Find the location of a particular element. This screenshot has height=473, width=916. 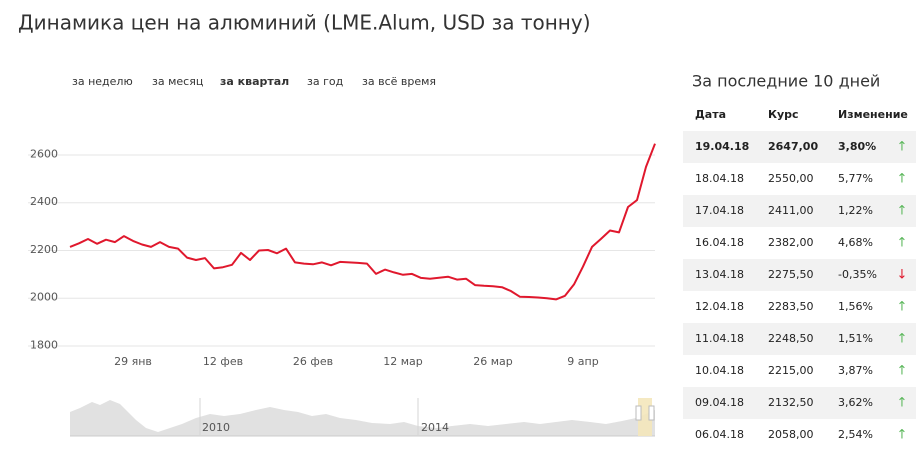

x-tick-label: 29 янв is located at coordinates (133, 361).